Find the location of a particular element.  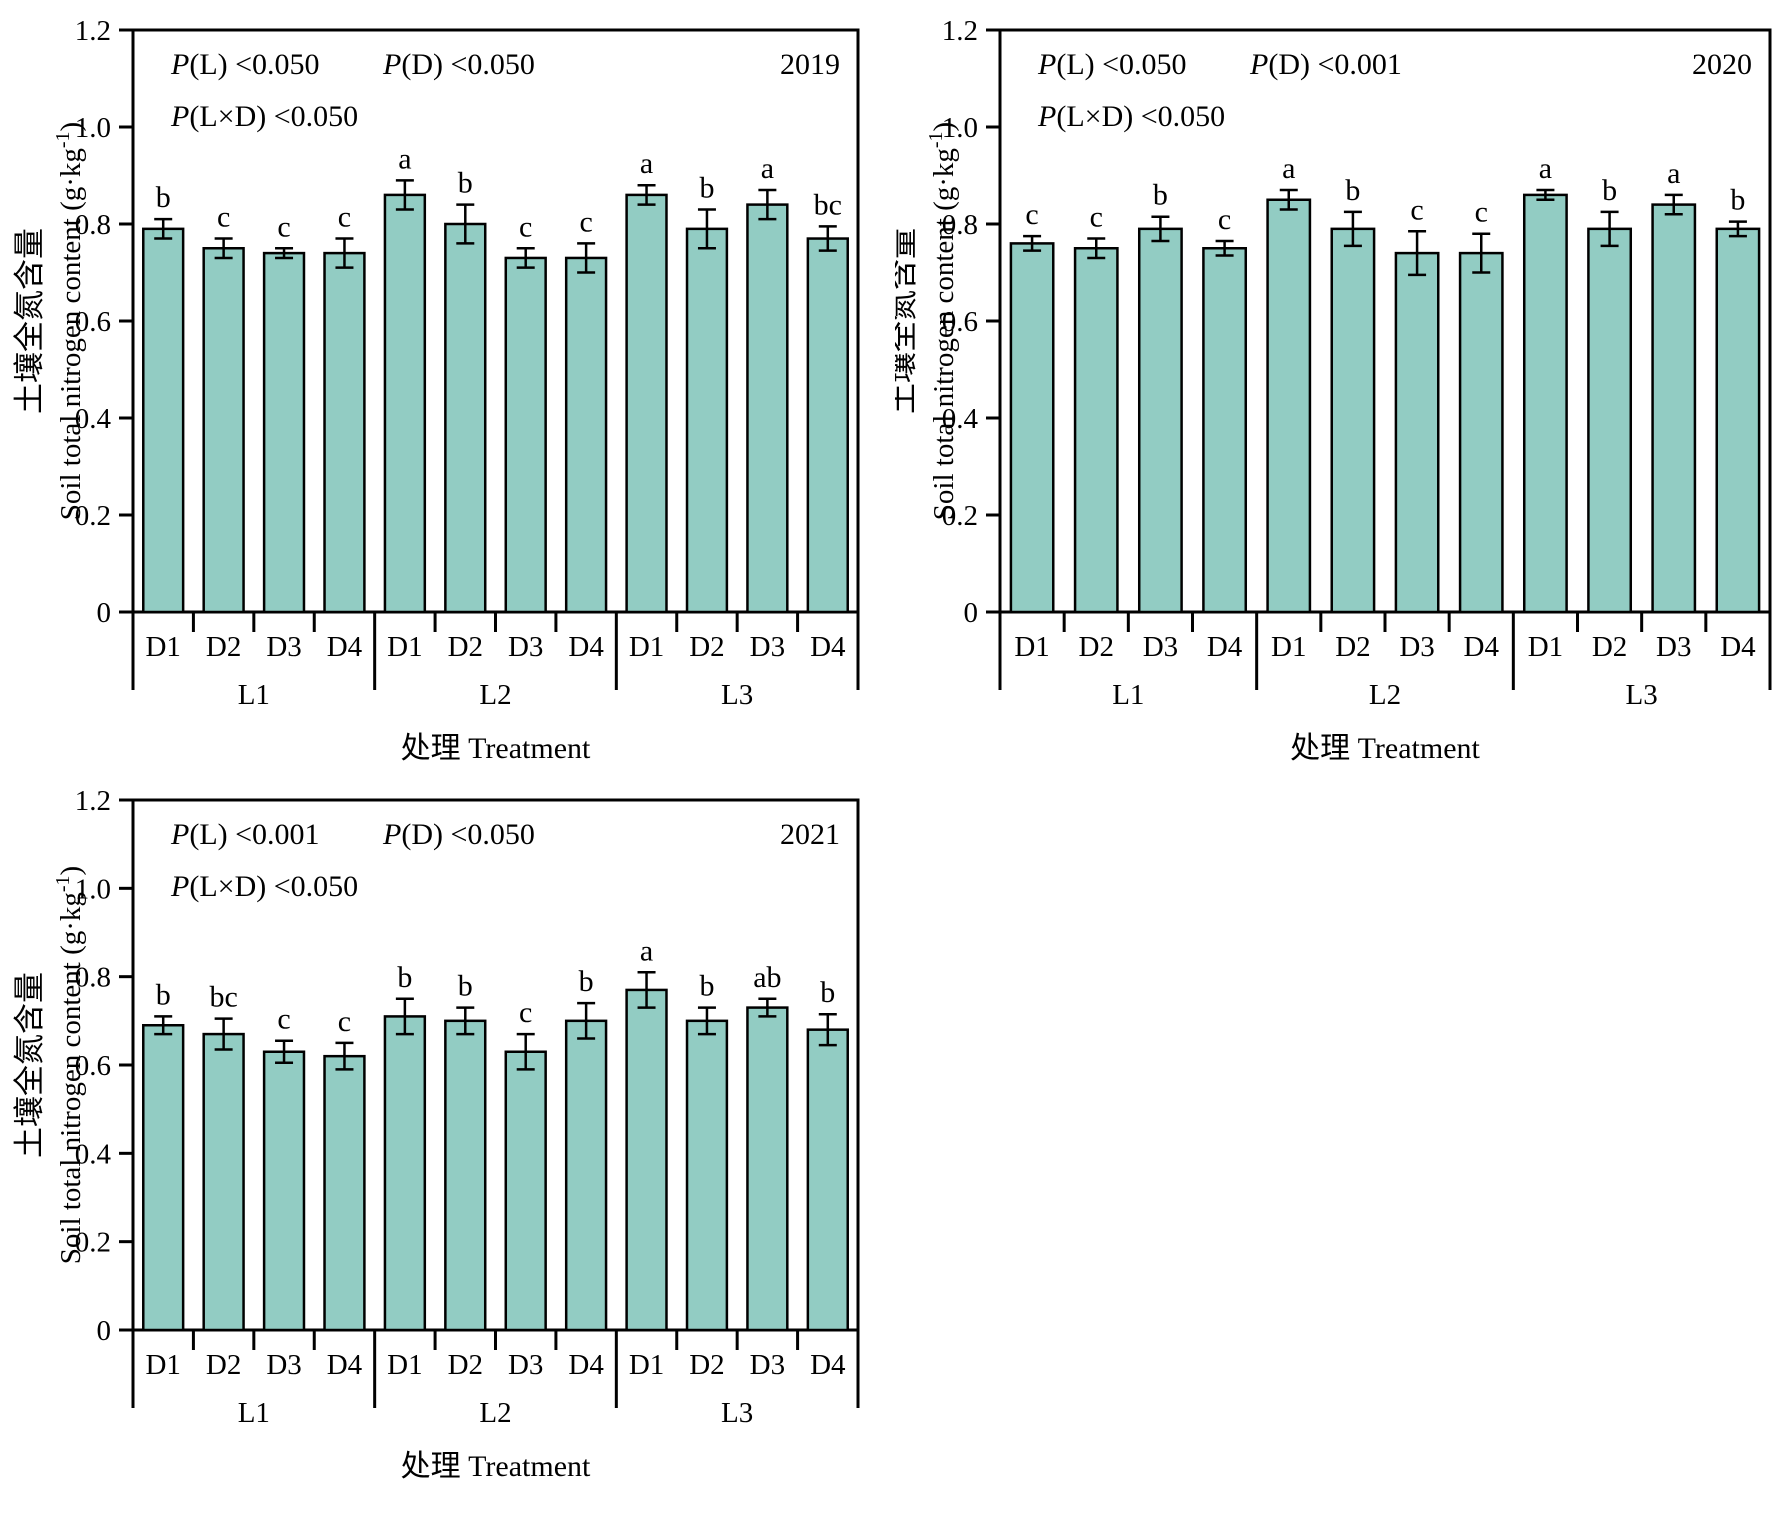

bar-L2-D3-2019 is located at coordinates (525, 435).